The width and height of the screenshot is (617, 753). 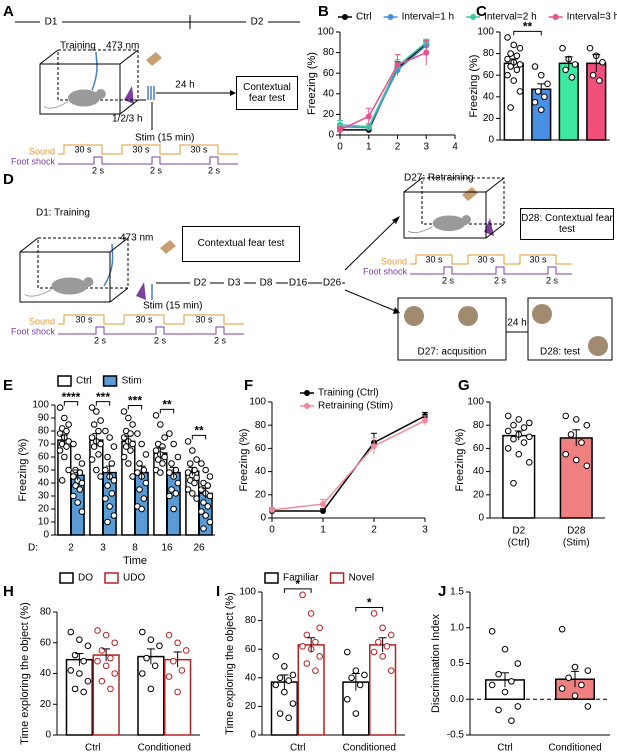 What do you see at coordinates (345, 17) in the screenshot?
I see `legend-marker` at bounding box center [345, 17].